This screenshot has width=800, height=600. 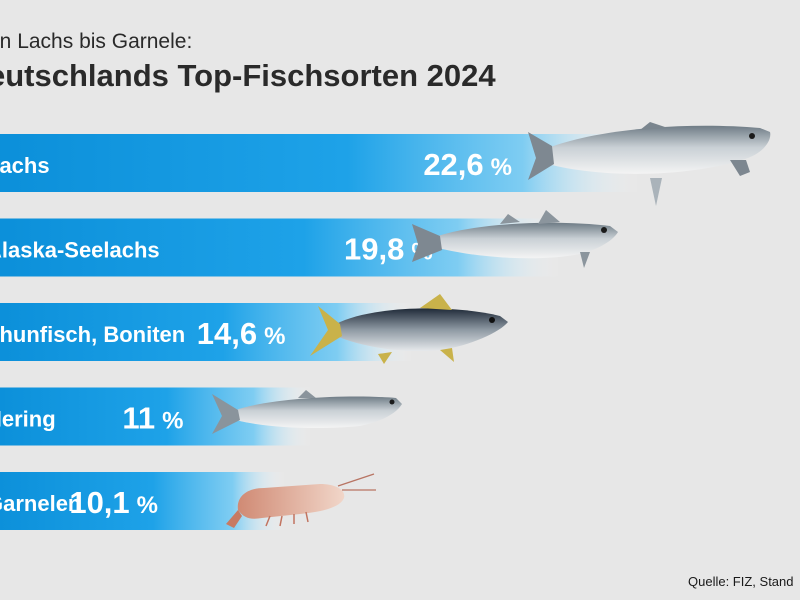 I want to click on bar-category-label: Alaska-Seelachs, so click(x=80, y=250).